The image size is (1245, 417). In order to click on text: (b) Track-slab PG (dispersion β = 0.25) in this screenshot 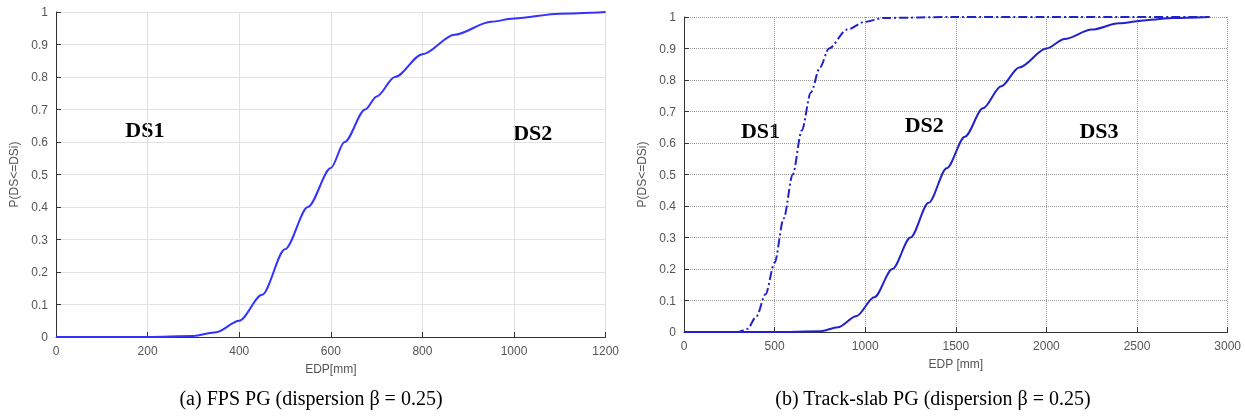, I will do `click(933, 398)`.